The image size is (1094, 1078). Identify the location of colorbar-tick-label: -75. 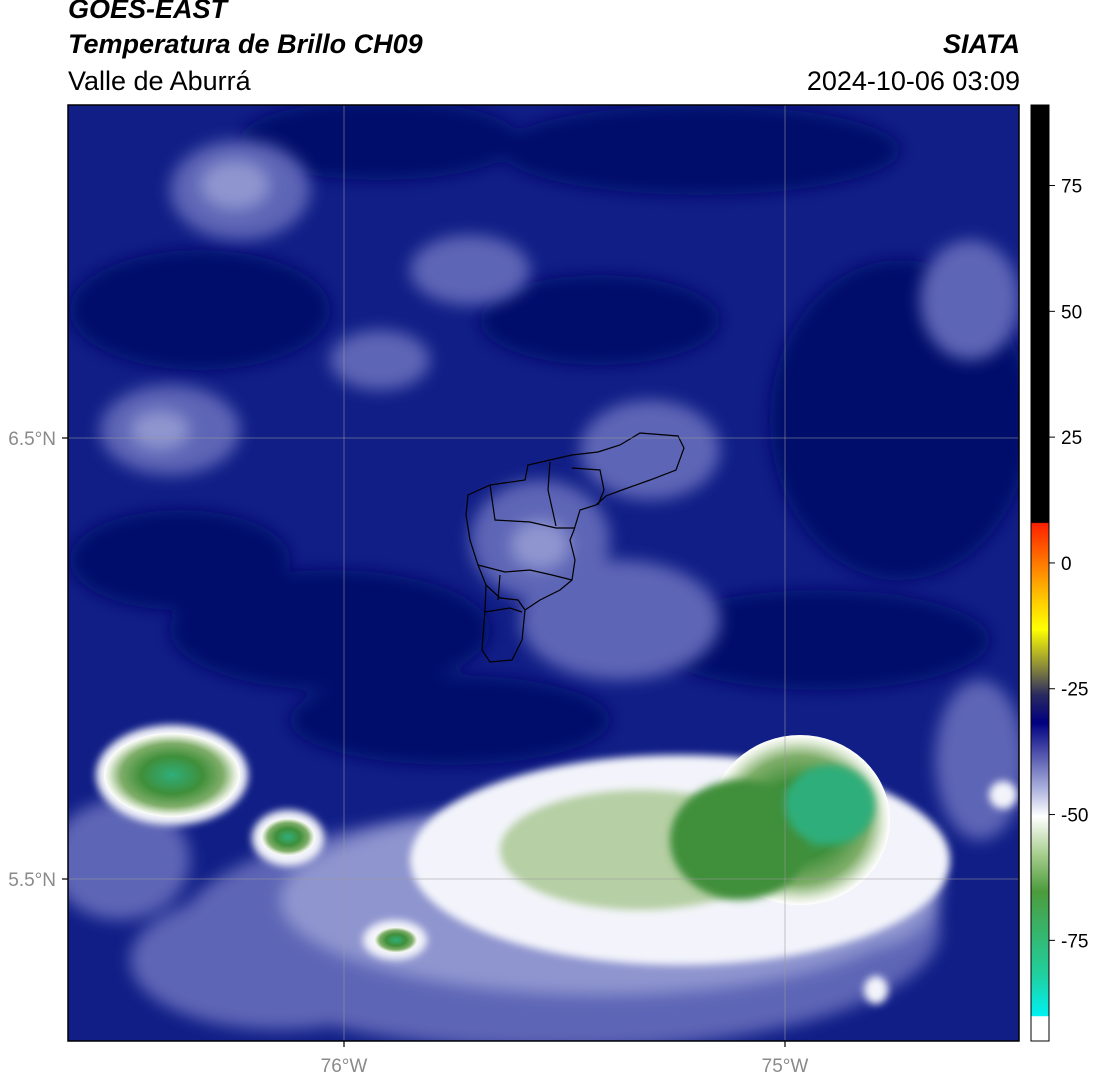
(1074, 941).